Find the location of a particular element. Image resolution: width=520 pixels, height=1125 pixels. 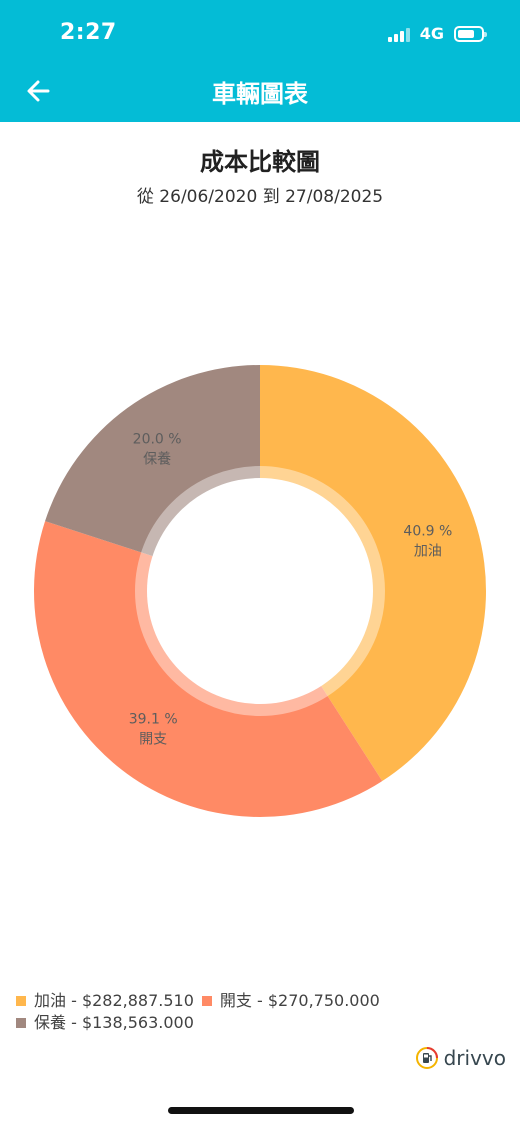

slice-name-label: 保養 is located at coordinates (157, 458).